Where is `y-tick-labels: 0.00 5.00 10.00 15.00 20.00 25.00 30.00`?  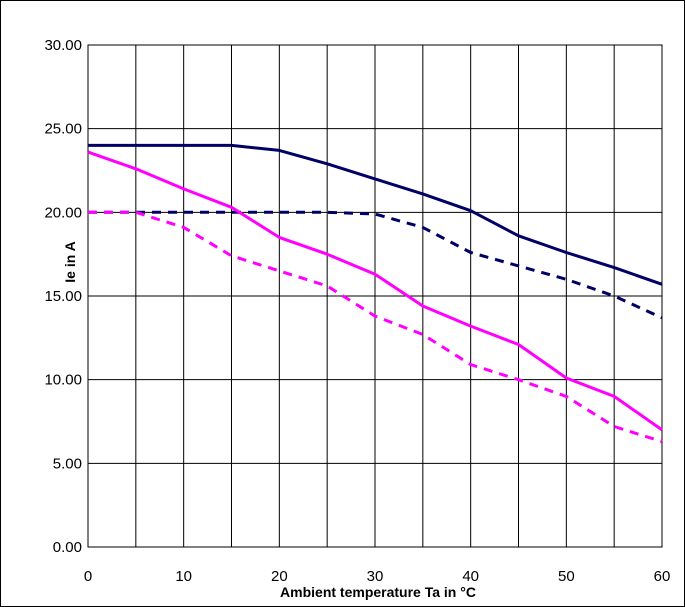
y-tick-labels: 0.00 5.00 10.00 15.00 20.00 25.00 30.00 is located at coordinates (63, 296).